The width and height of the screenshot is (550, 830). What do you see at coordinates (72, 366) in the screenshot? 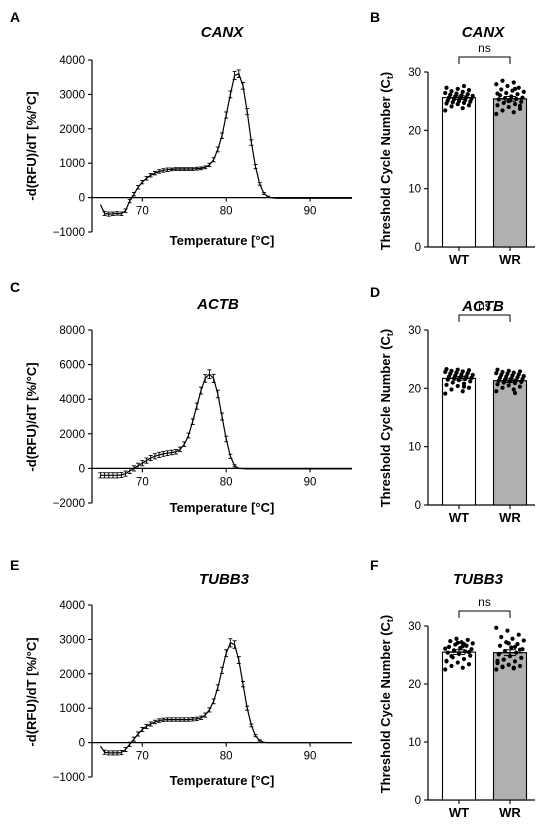
I see `y-tick-label: 6000` at bounding box center [72, 366].